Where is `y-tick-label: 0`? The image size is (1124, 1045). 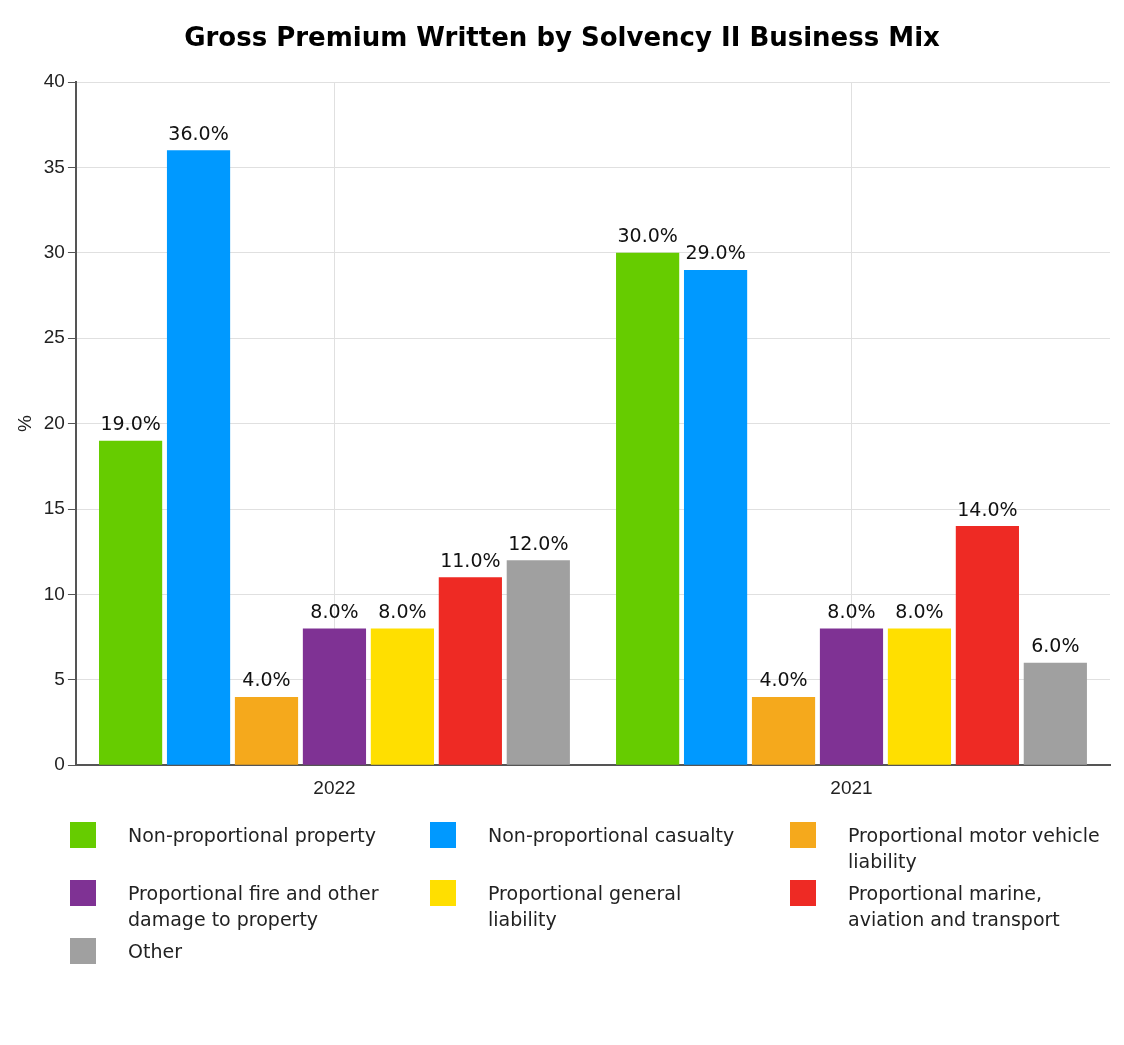
y-tick-label: 0 is located at coordinates (59, 764).